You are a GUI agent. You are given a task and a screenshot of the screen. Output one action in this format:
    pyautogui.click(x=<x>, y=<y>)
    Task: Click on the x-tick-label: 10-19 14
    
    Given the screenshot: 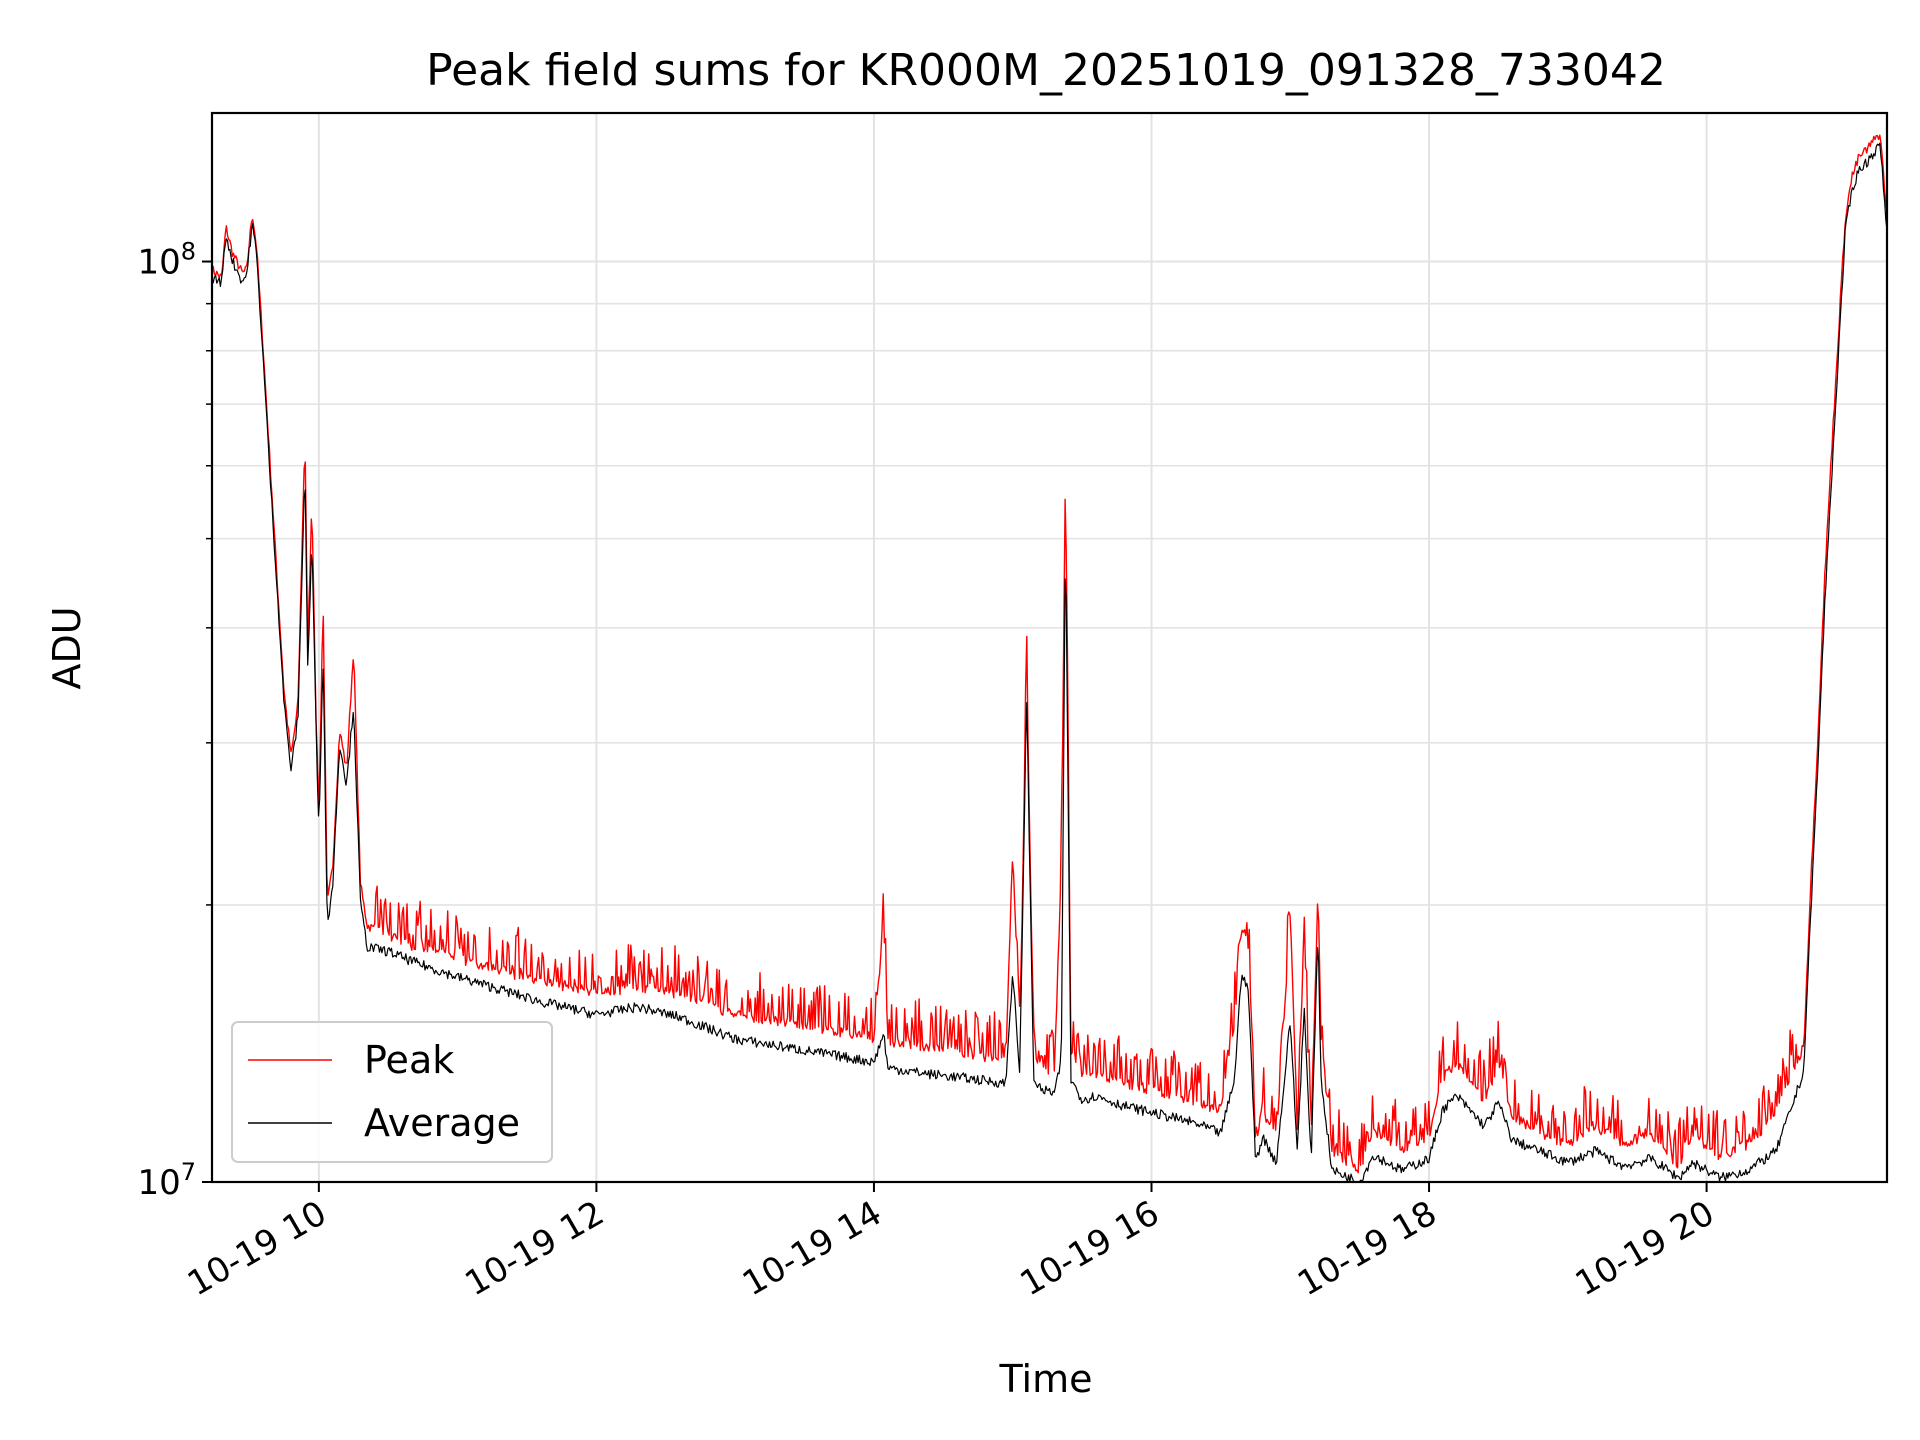 What is the action you would take?
    pyautogui.click(x=812, y=1248)
    